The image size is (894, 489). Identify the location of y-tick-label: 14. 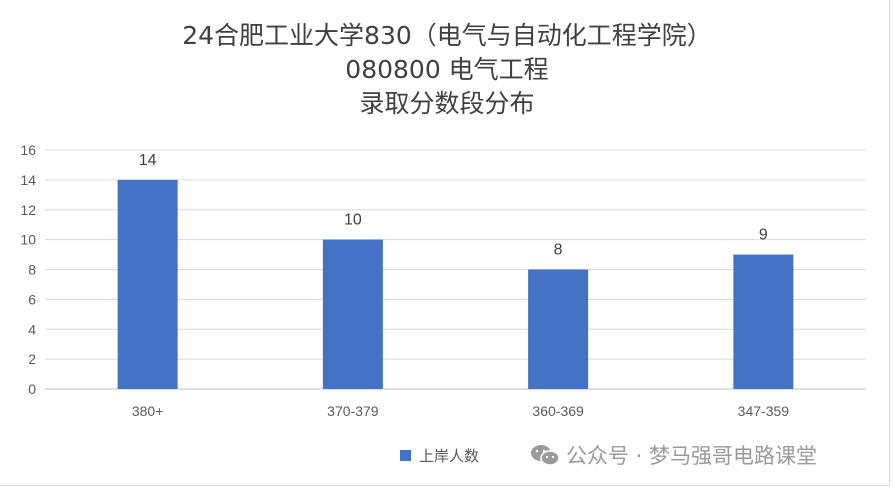
(28, 180).